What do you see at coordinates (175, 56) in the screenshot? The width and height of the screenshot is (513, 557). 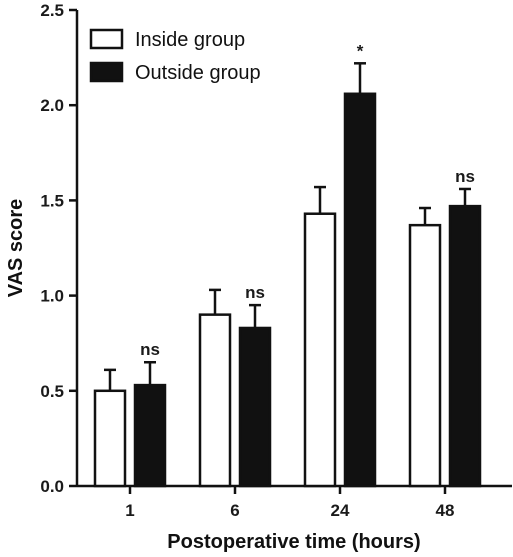 I see `legend: Inside group Outside group` at bounding box center [175, 56].